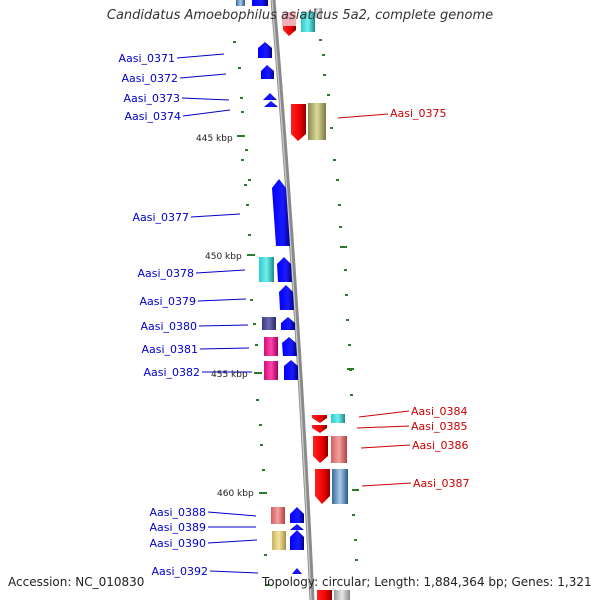 The image size is (600, 604). What do you see at coordinates (240, 3) in the screenshot?
I see `gene-block-steel-top` at bounding box center [240, 3].